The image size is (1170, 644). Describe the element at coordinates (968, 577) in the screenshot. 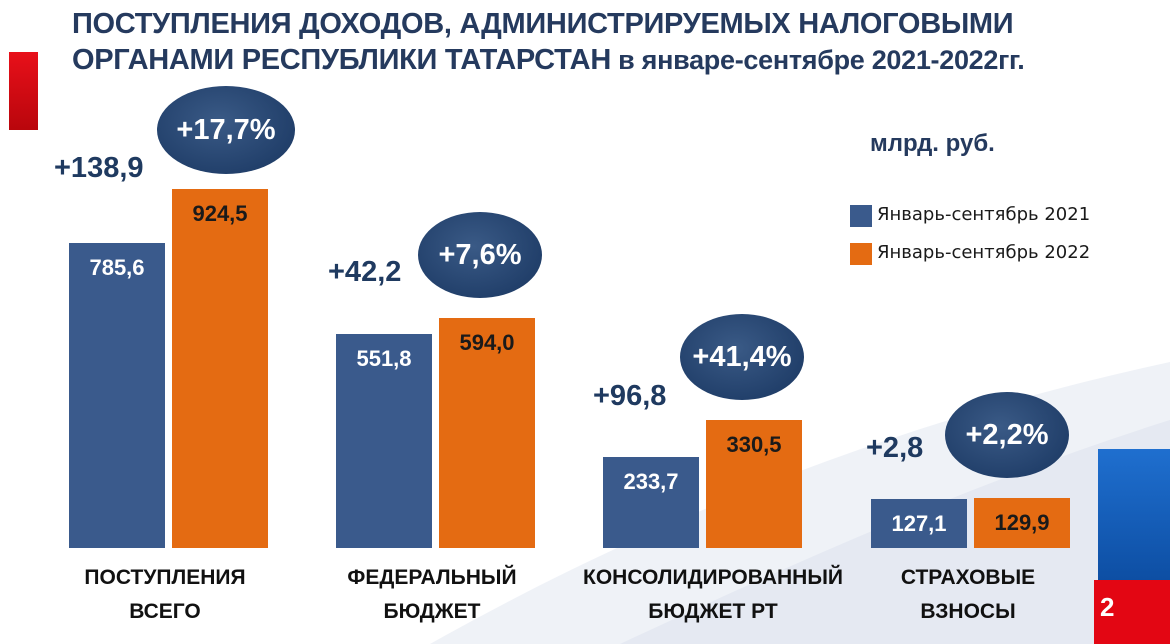

I see `category-label-line1-3: СТРАХОВЫЕ` at that location.